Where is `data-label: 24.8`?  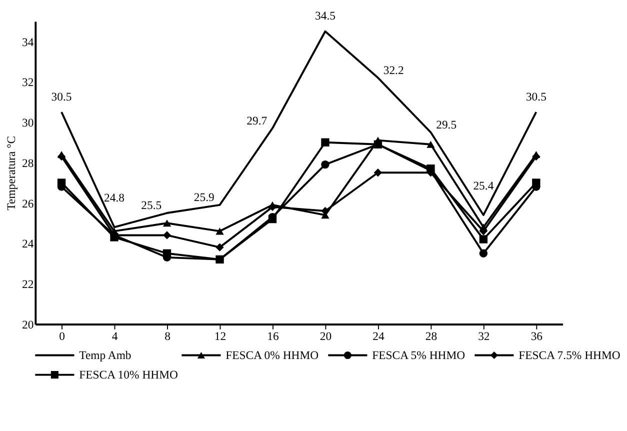 data-label: 24.8 is located at coordinates (114, 198).